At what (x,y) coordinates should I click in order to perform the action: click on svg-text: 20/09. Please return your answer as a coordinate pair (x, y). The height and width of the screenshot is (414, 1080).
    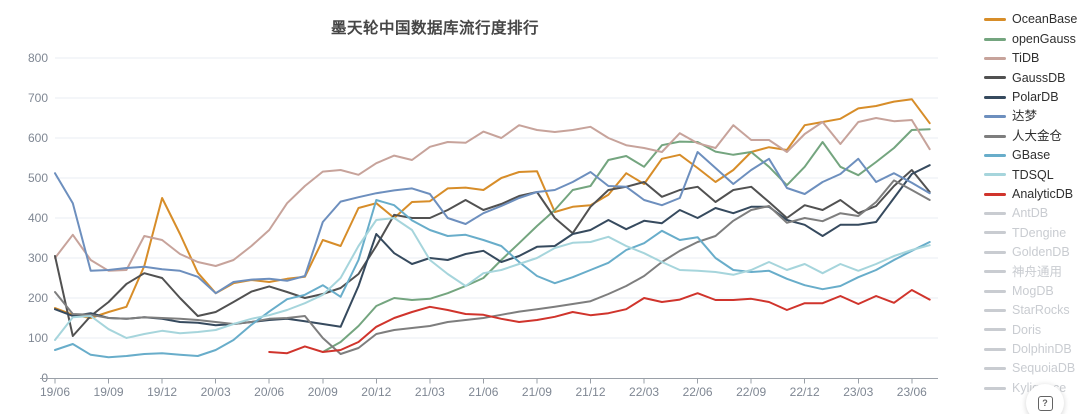
    Looking at the image, I should click on (323, 392).